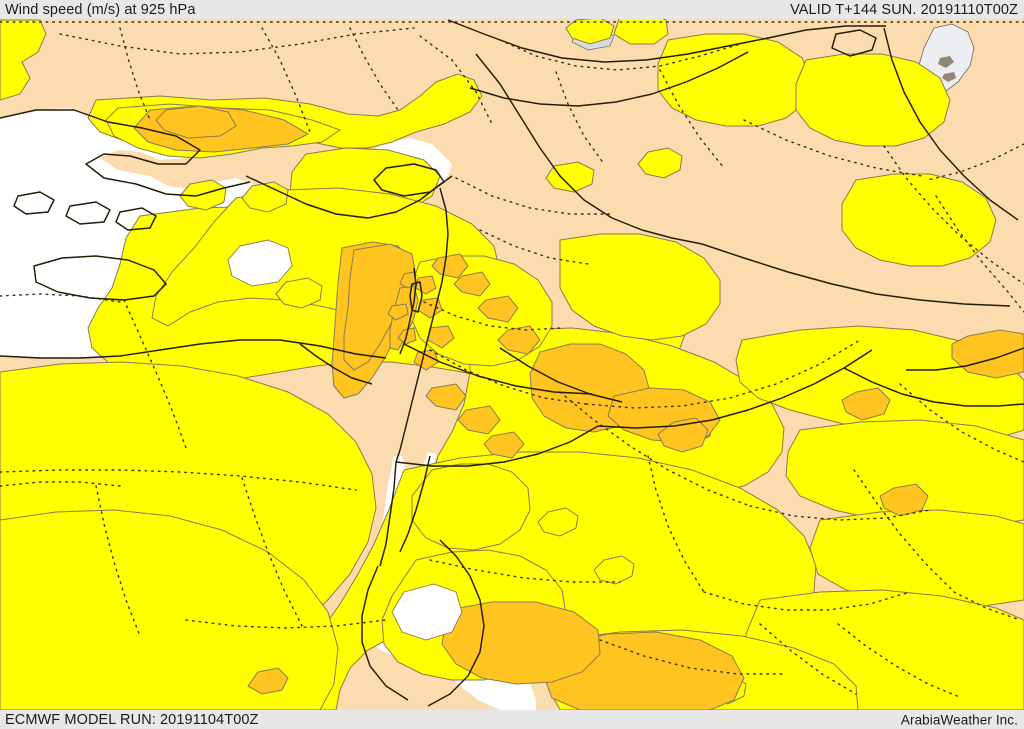  What do you see at coordinates (100, 9) in the screenshot?
I see `map-title: Wind speed (m/s) at 925 hPa` at bounding box center [100, 9].